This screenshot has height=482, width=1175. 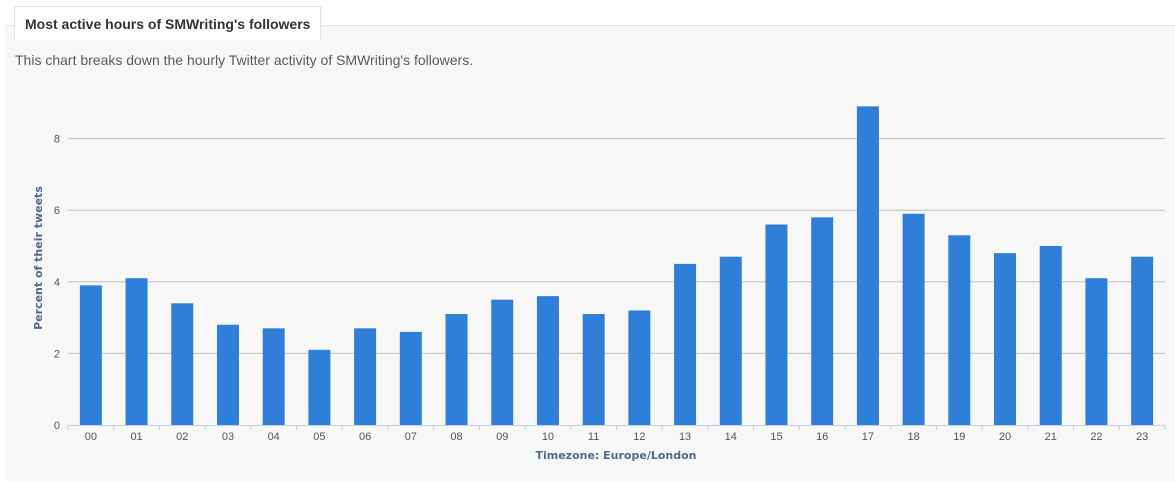 I want to click on x-tick-label: 03, so click(x=228, y=437).